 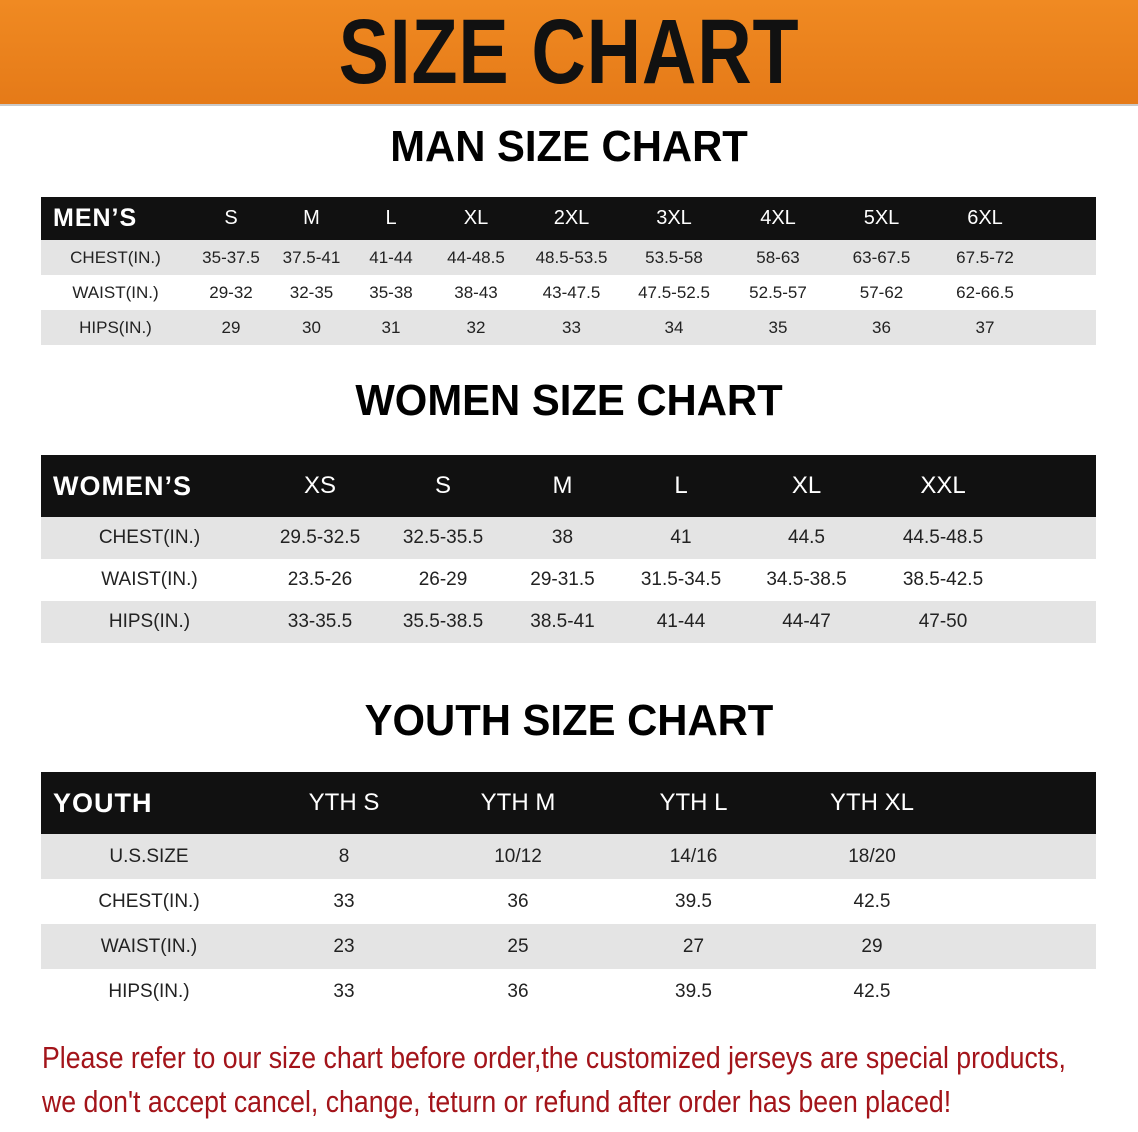 What do you see at coordinates (320, 537) in the screenshot?
I see `measurement-cell: 29.5-32.5` at bounding box center [320, 537].